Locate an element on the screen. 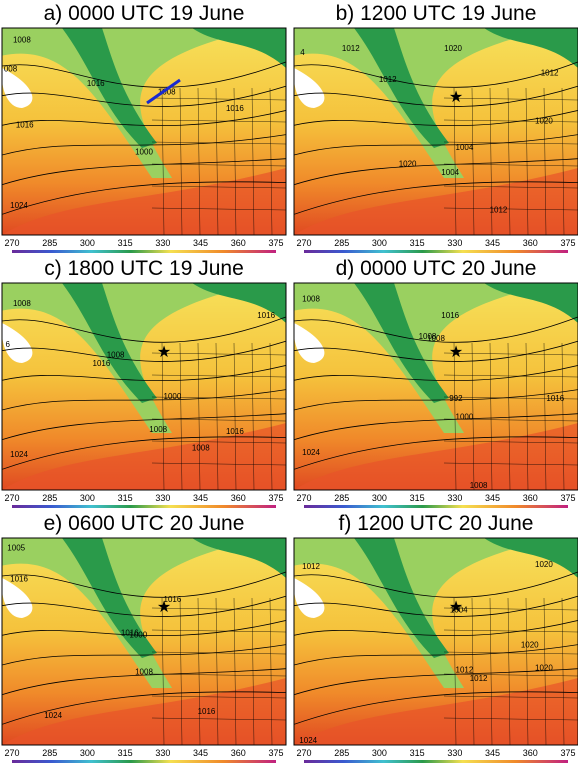 The image size is (578, 767). map: 1008 008 1016 1016 1008 1016 1000 1024 is located at coordinates (144, 131).